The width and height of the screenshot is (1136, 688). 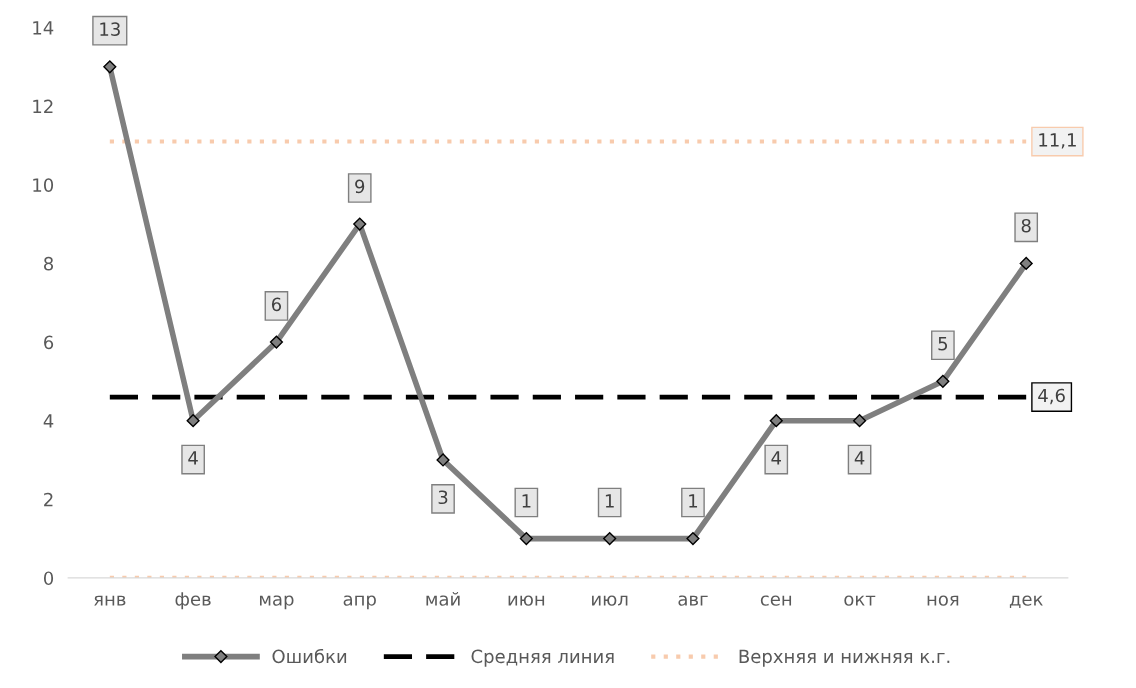 I want to click on data-label: 9, so click(x=360, y=186).